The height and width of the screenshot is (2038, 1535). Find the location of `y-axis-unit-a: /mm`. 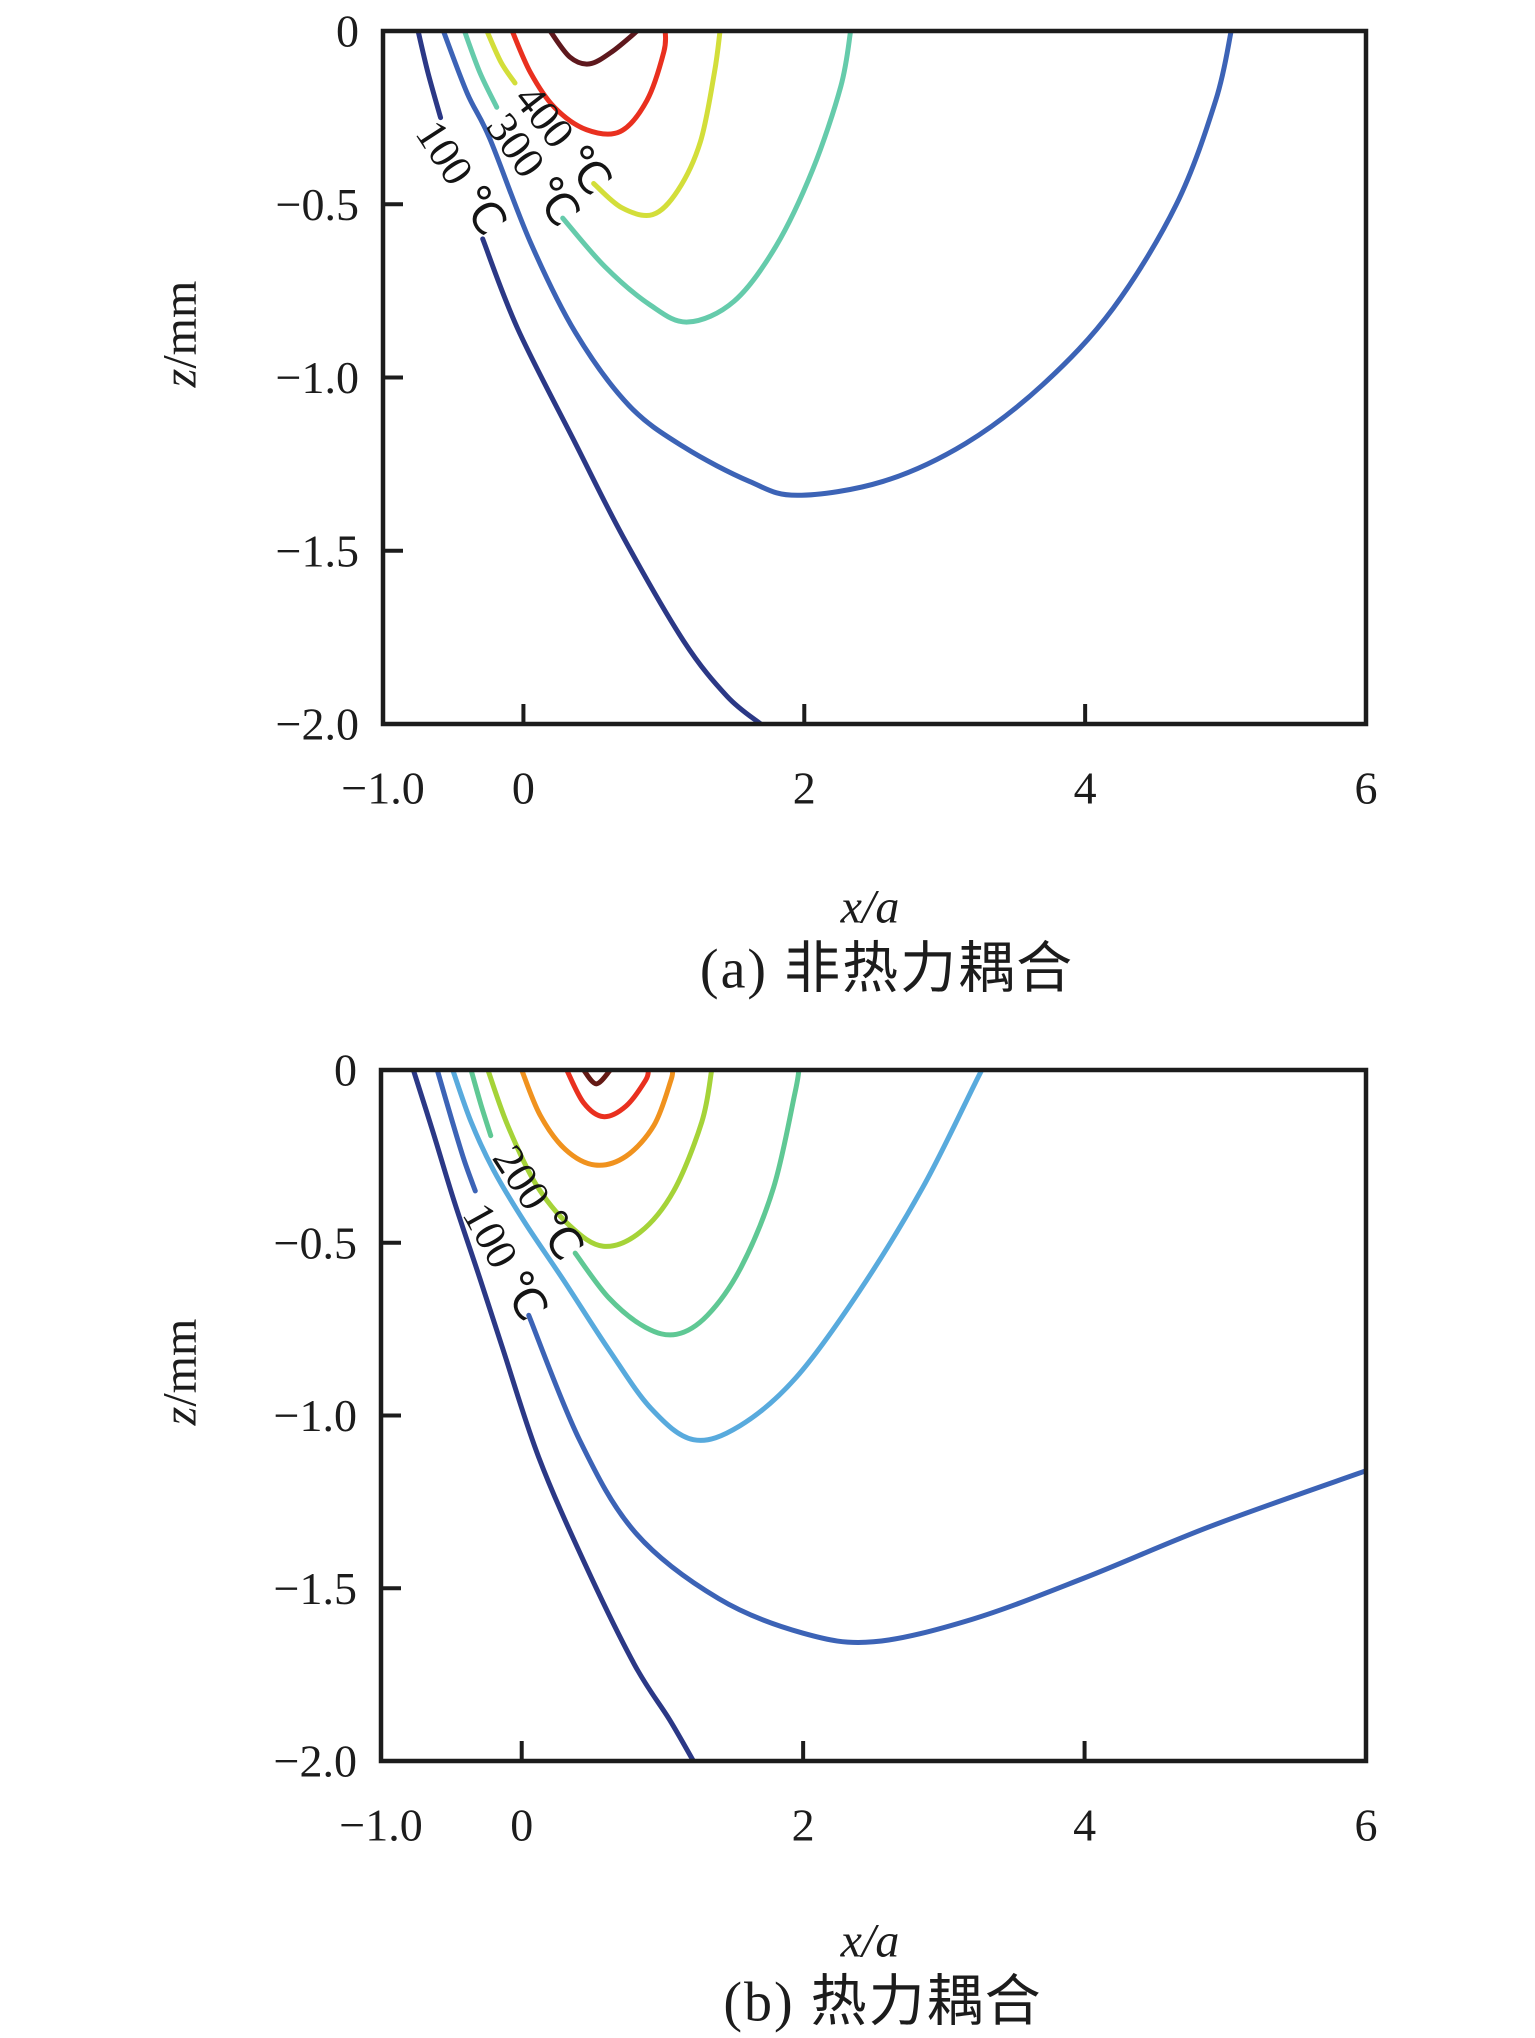

y-axis-unit-a: /mm is located at coordinates (180, 324).